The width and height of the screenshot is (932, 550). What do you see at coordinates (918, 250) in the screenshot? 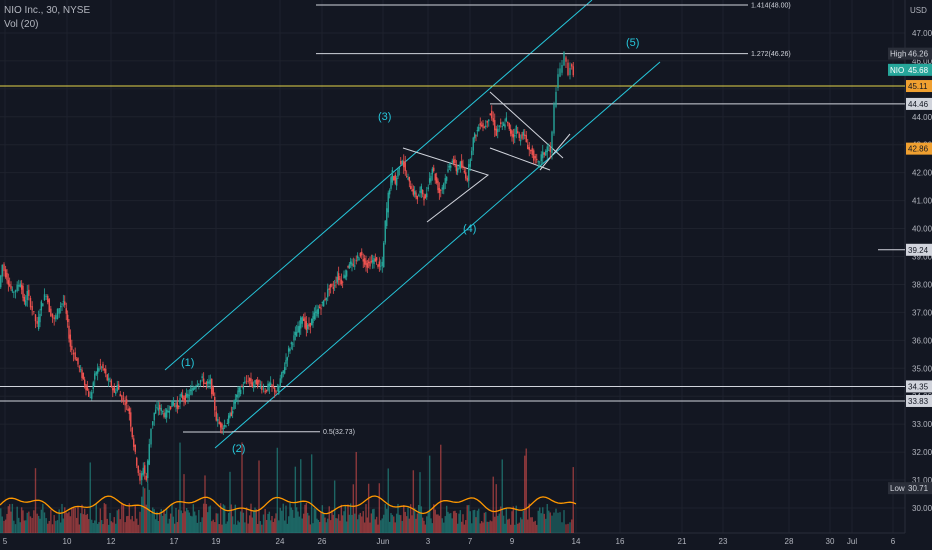
I see `level-tag-39-24: 39.24` at bounding box center [918, 250].